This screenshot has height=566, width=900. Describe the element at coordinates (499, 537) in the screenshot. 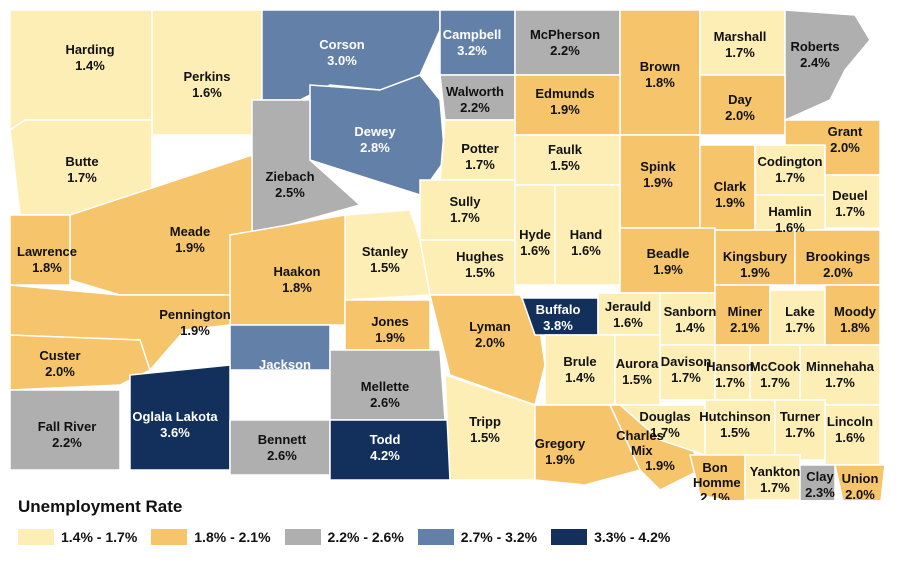

I see `legend-label: 2.7% - 3.2%` at that location.